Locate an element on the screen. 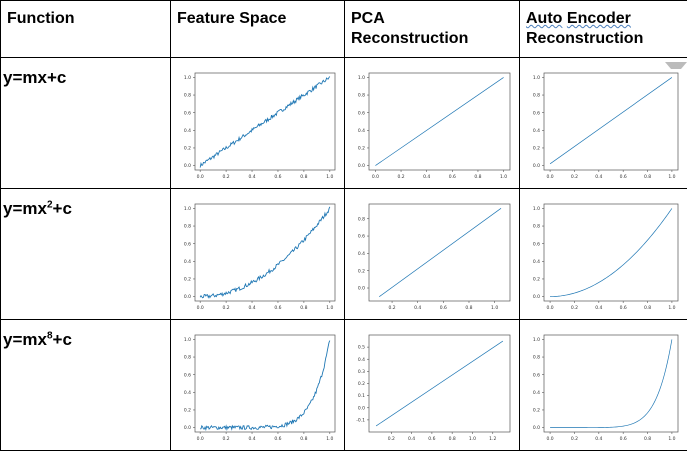  header-ae-word-auto: Auto is located at coordinates (544, 18).